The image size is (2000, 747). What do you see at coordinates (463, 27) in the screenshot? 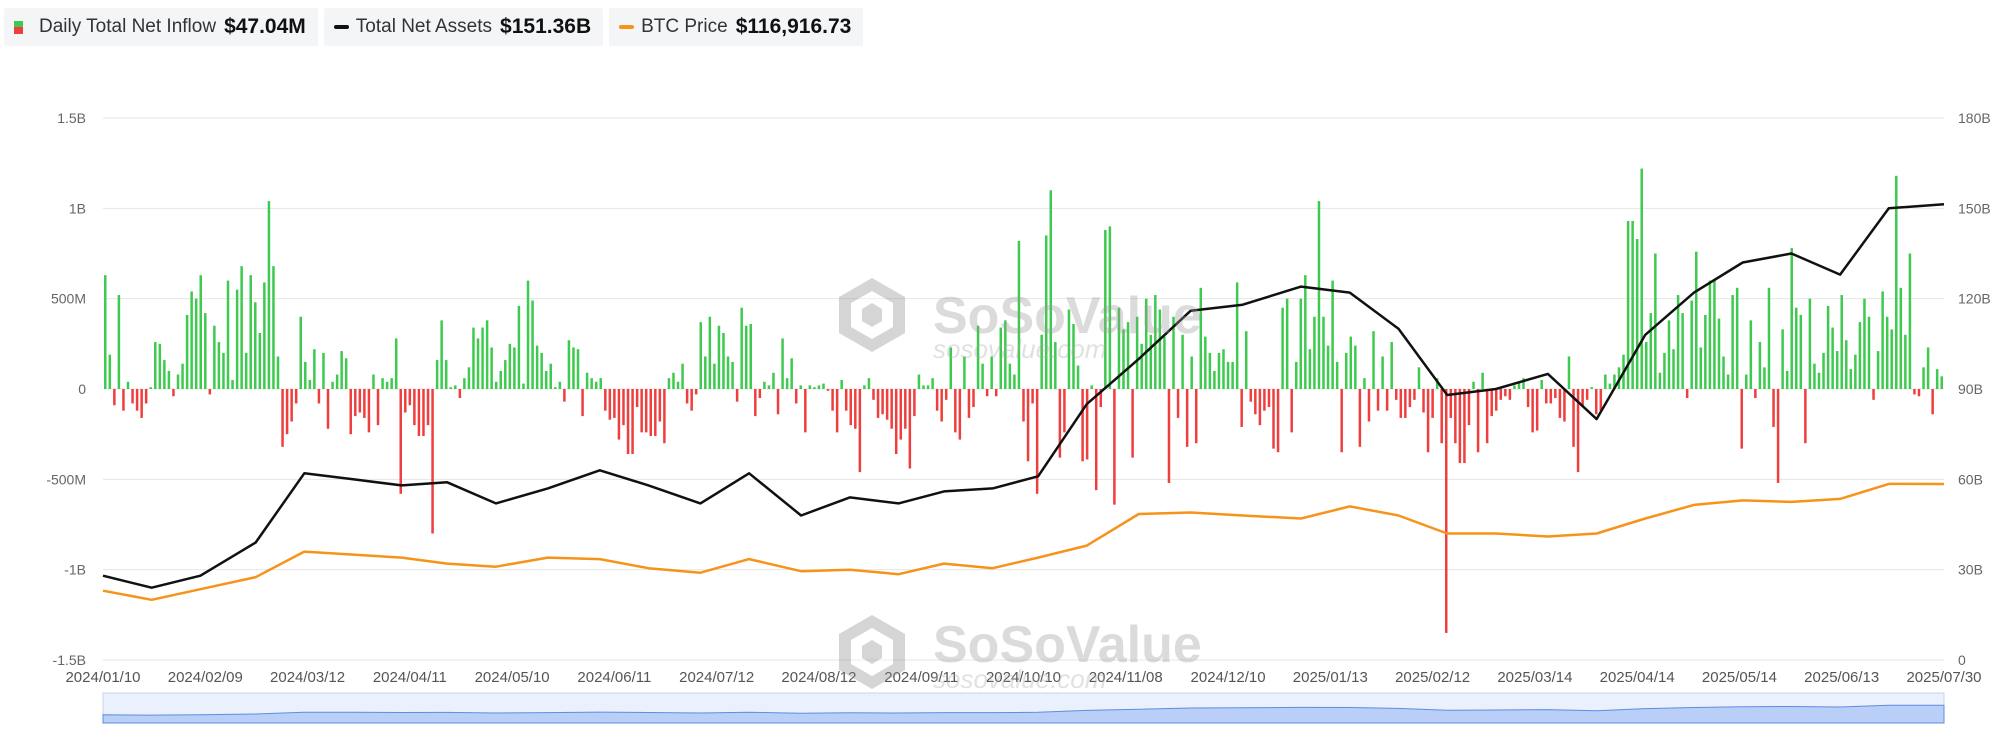
I see `legend-assets: Total Net Assets $151.36B` at bounding box center [463, 27].